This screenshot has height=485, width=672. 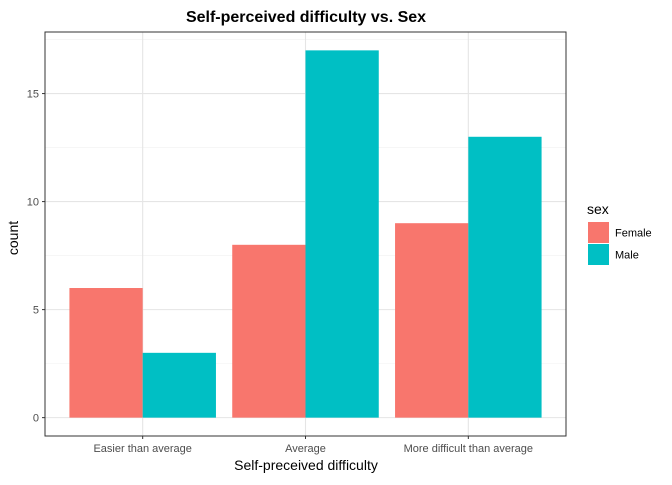 What do you see at coordinates (36, 311) in the screenshot?
I see `y-tick-label: 5` at bounding box center [36, 311].